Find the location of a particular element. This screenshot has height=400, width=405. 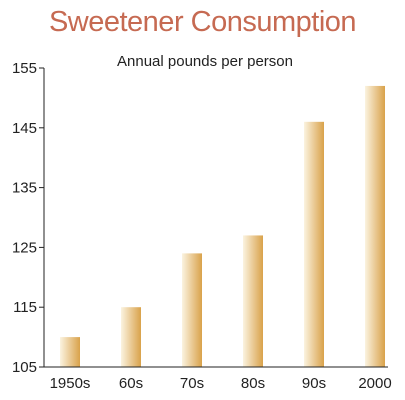

bar-80s is located at coordinates (253, 301).